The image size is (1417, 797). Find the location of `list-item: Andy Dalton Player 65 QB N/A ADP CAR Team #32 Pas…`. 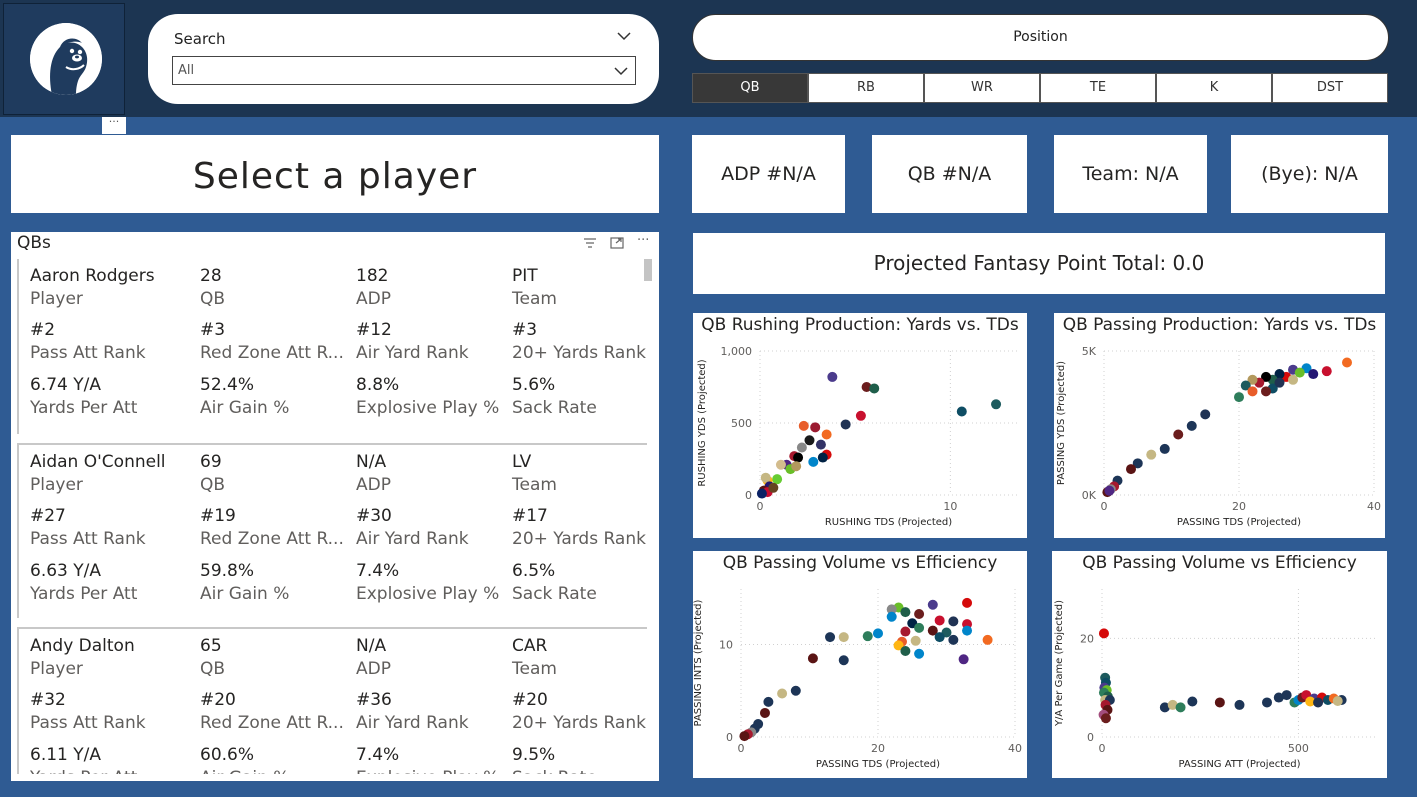

list-item: Andy Dalton Player 65 QB N/A ADP CAR Team #32 Pas… is located at coordinates (332, 700).